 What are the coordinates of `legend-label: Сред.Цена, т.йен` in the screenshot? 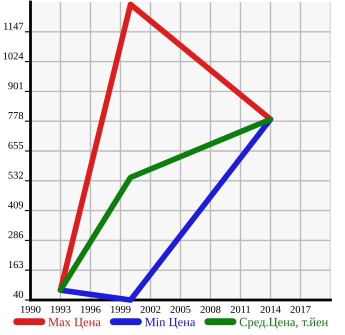 It's located at (284, 323).